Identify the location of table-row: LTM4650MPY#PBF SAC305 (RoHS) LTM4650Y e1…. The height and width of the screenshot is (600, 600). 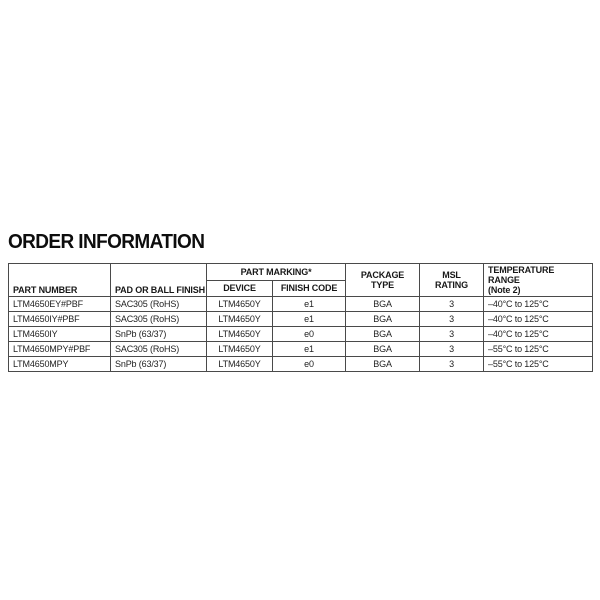
(301, 349).